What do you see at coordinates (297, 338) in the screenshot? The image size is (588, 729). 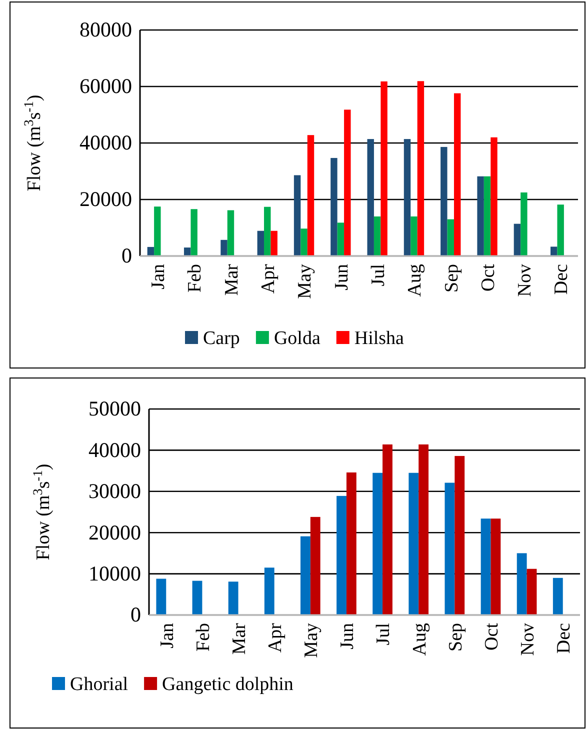 I see `legend-label: Golda` at bounding box center [297, 338].